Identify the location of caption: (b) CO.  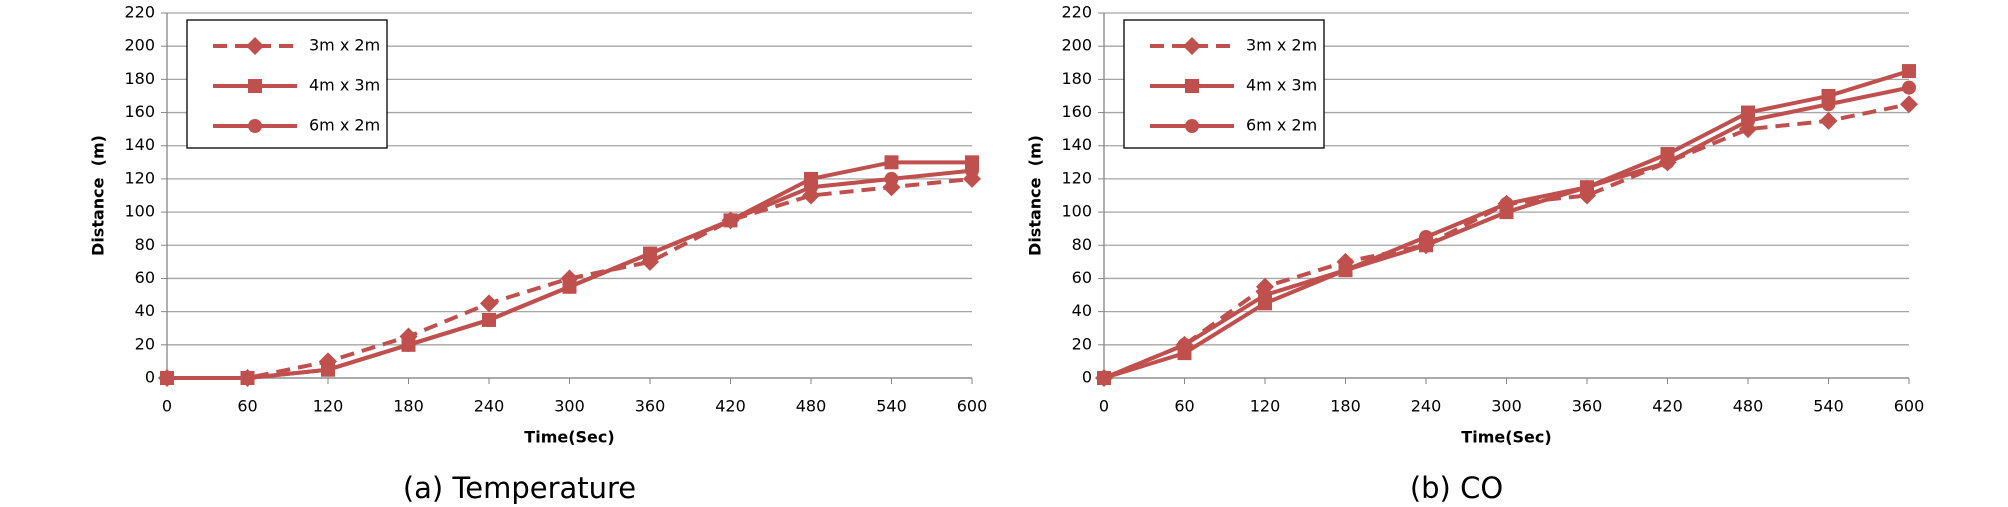
(1456, 488).